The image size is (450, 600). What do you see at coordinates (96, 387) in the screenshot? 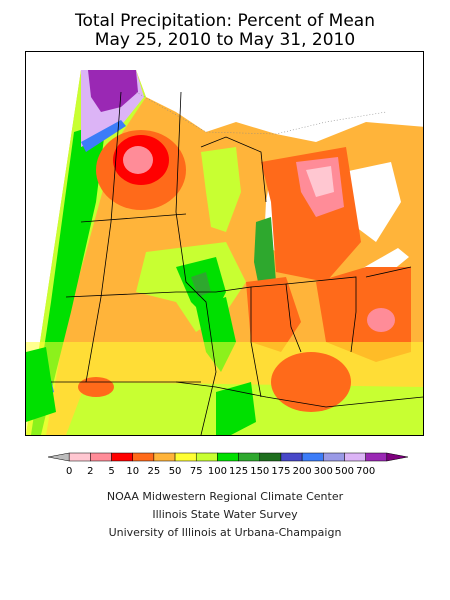
I see `missouri-orange` at bounding box center [96, 387].